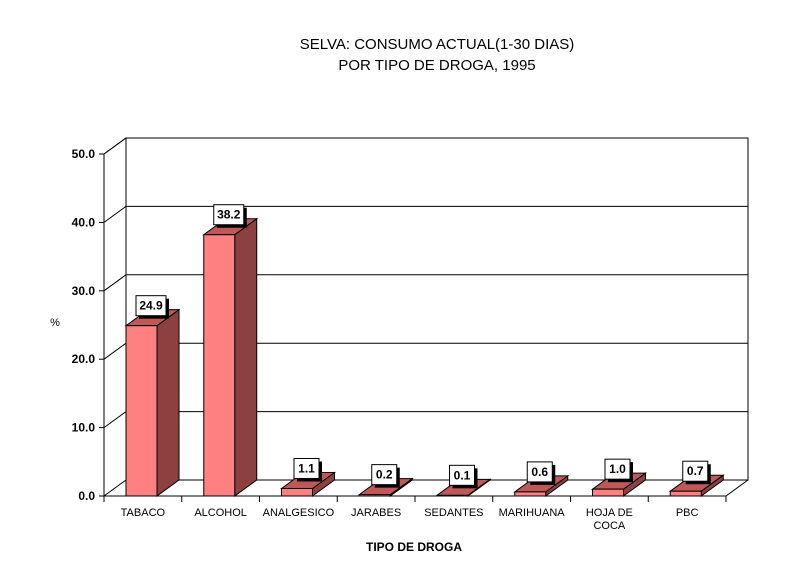 This screenshot has width=795, height=577. I want to click on category-label-line: ALCOHOL, so click(220, 513).